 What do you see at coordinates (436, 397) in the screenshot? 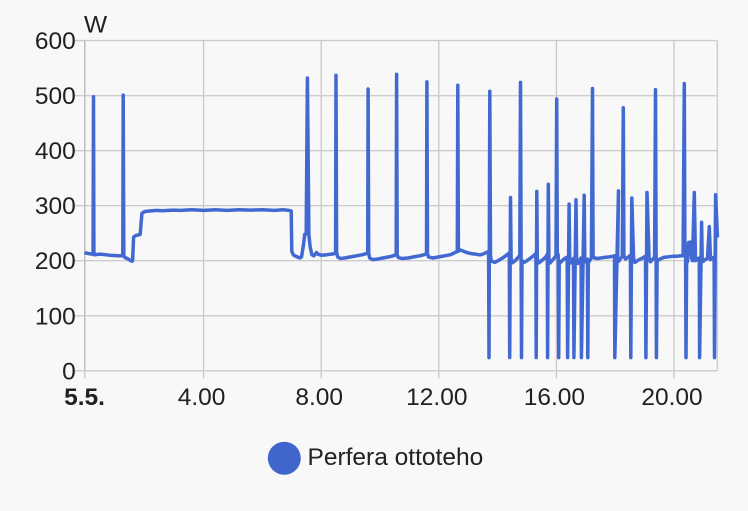
I see `svg-text: 12.00` at bounding box center [436, 397].